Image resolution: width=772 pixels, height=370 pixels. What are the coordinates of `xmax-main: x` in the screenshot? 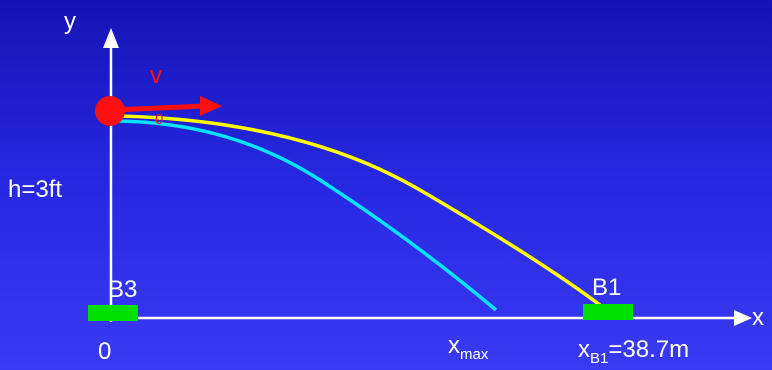 It's located at (454, 345).